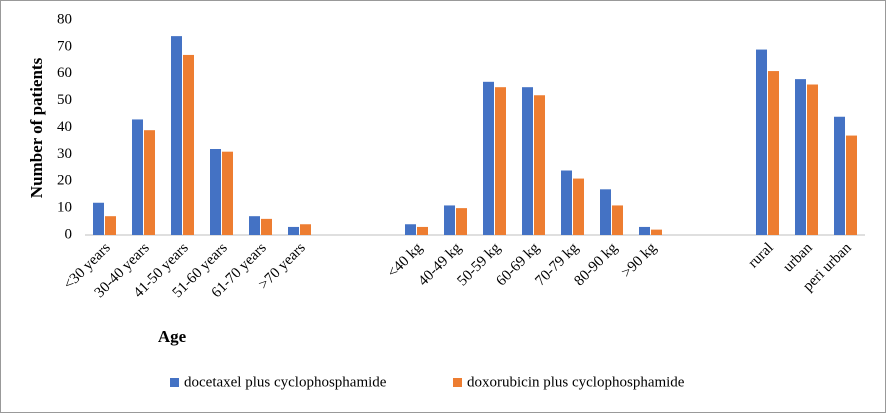  What do you see at coordinates (64, 154) in the screenshot?
I see `y-tick-label: 30` at bounding box center [64, 154].